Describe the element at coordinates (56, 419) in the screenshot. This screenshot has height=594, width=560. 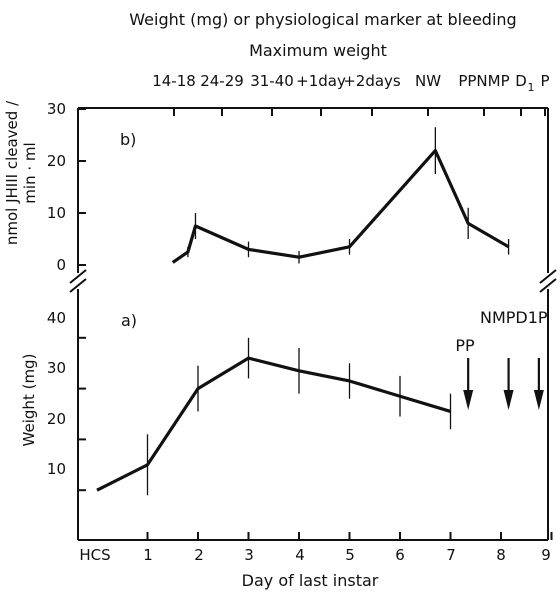
I see `a-y-tick-label: 20` at that location.